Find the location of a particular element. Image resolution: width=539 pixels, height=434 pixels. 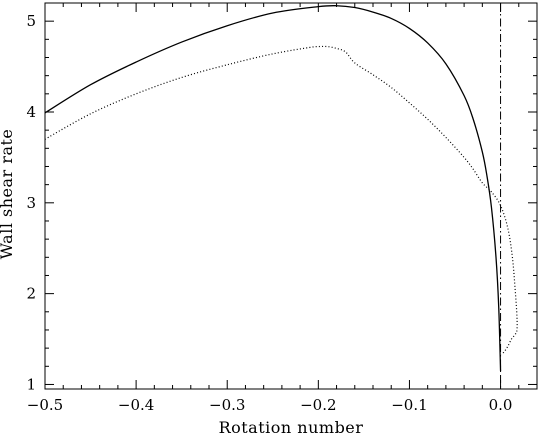

x-axis-title: Rotation number is located at coordinates (291, 426).